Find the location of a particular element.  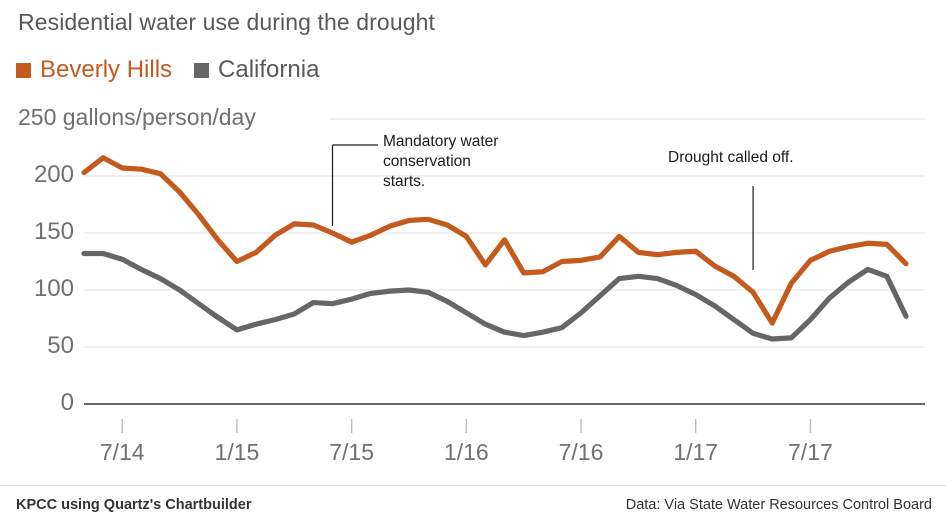

y-tick-label: 0 is located at coordinates (67, 402).